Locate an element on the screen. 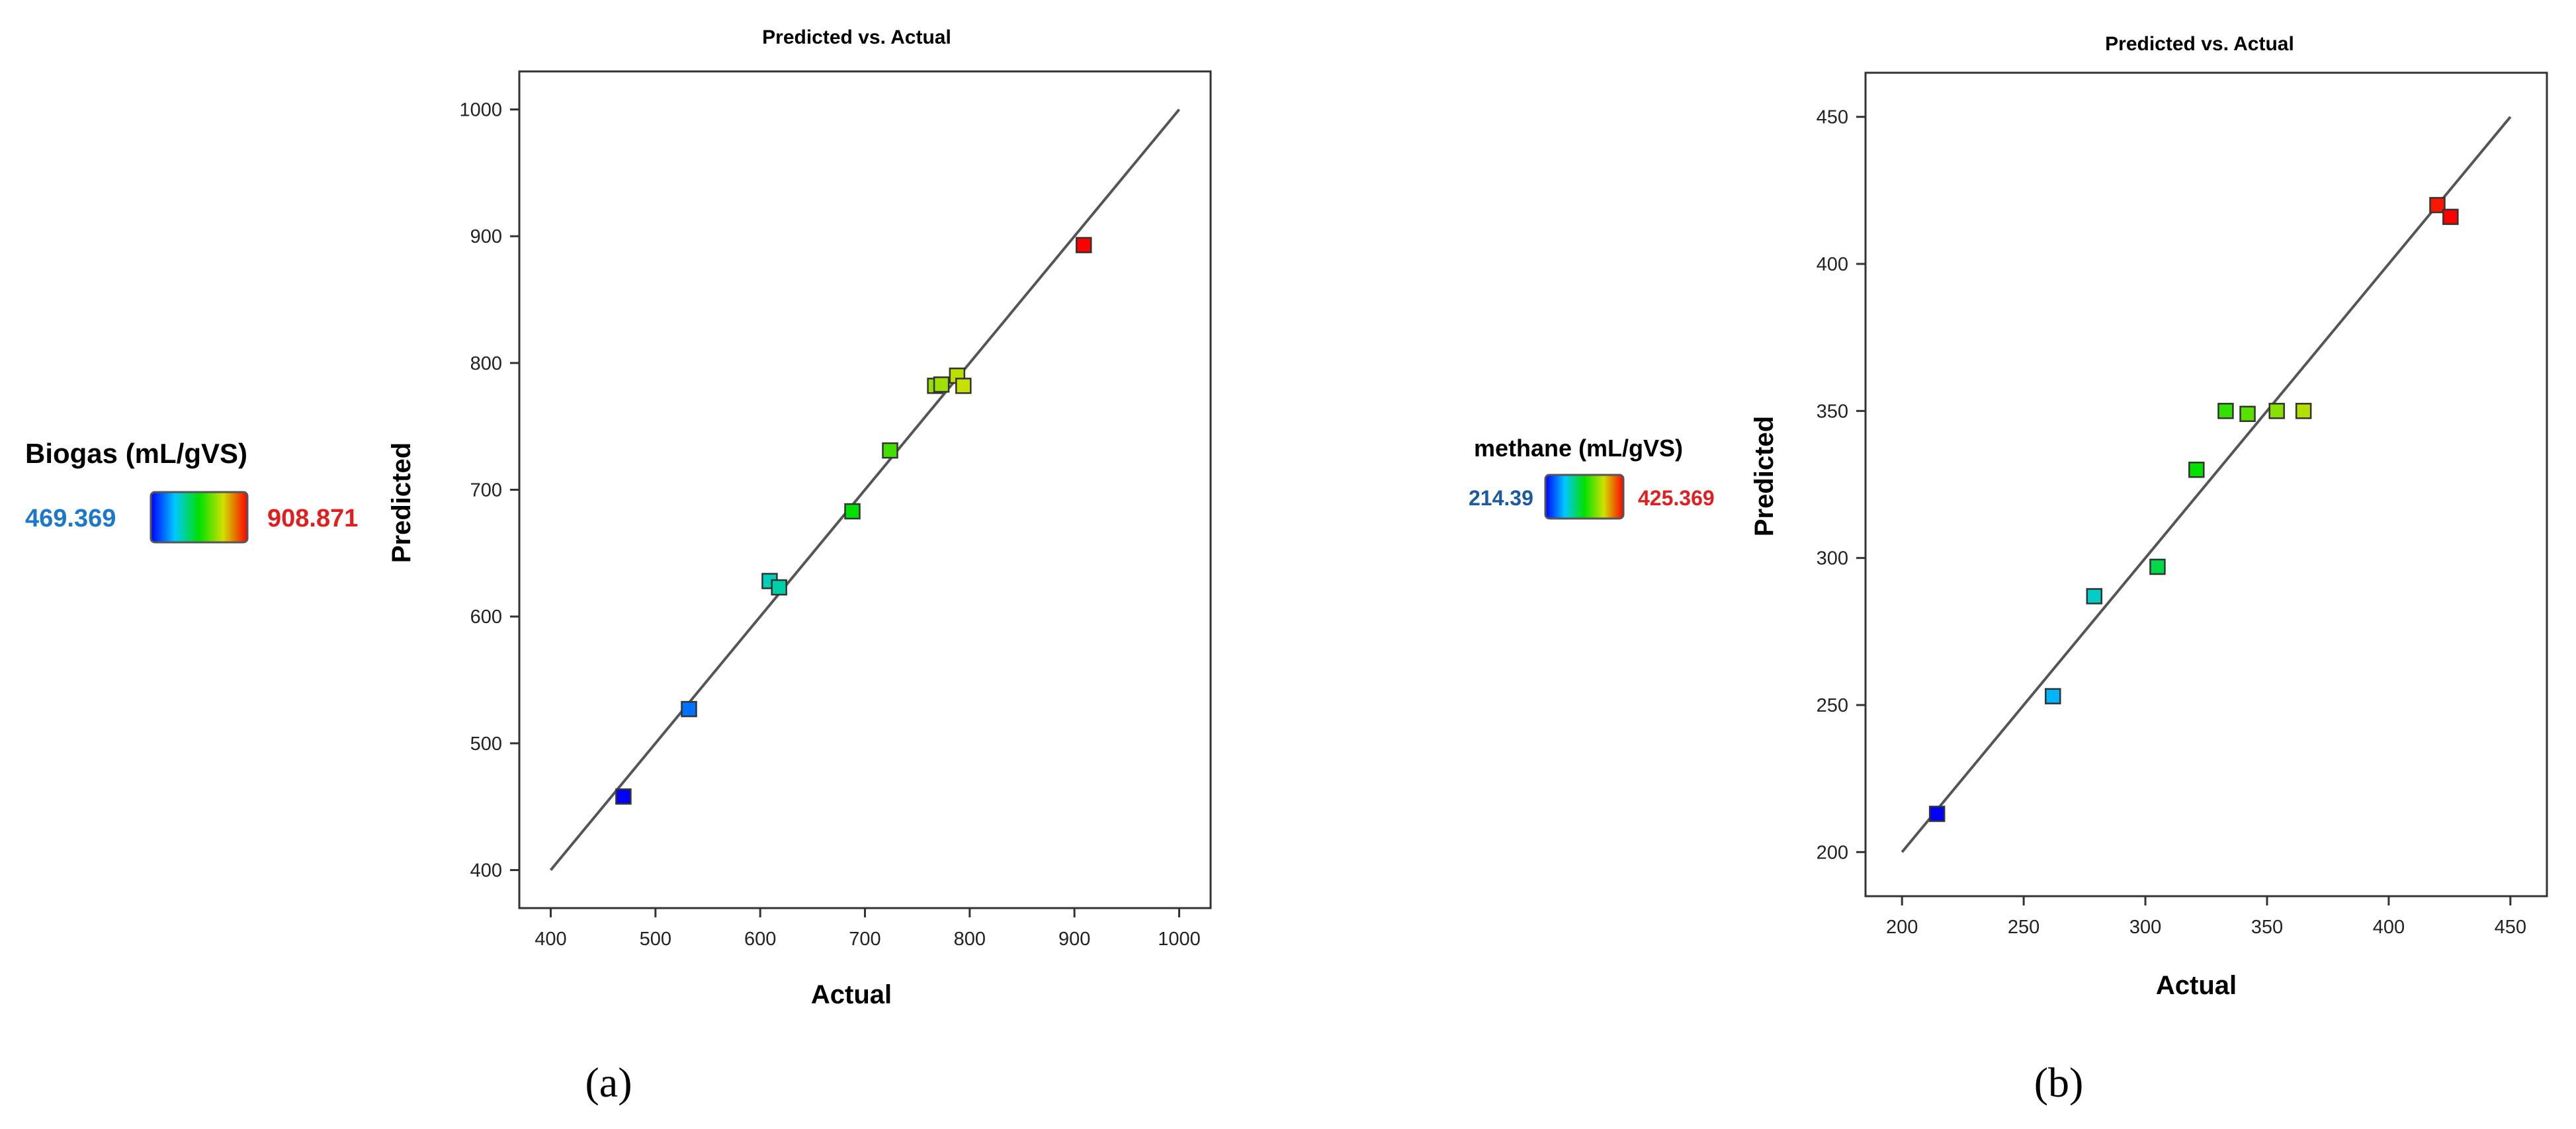 The height and width of the screenshot is (1129, 2576). y-tick-label: 200 is located at coordinates (1832, 852).